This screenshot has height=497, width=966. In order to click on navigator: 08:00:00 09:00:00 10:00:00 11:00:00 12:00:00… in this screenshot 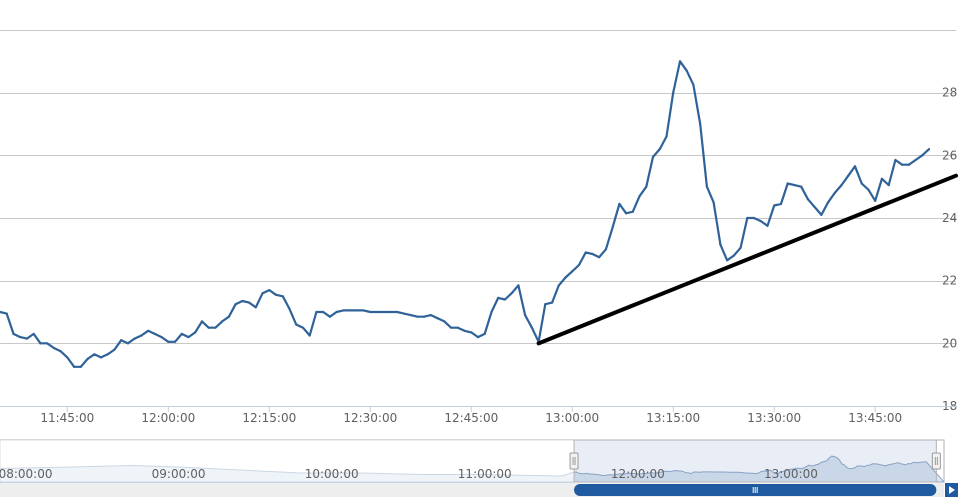, I will do `click(479, 468)`.